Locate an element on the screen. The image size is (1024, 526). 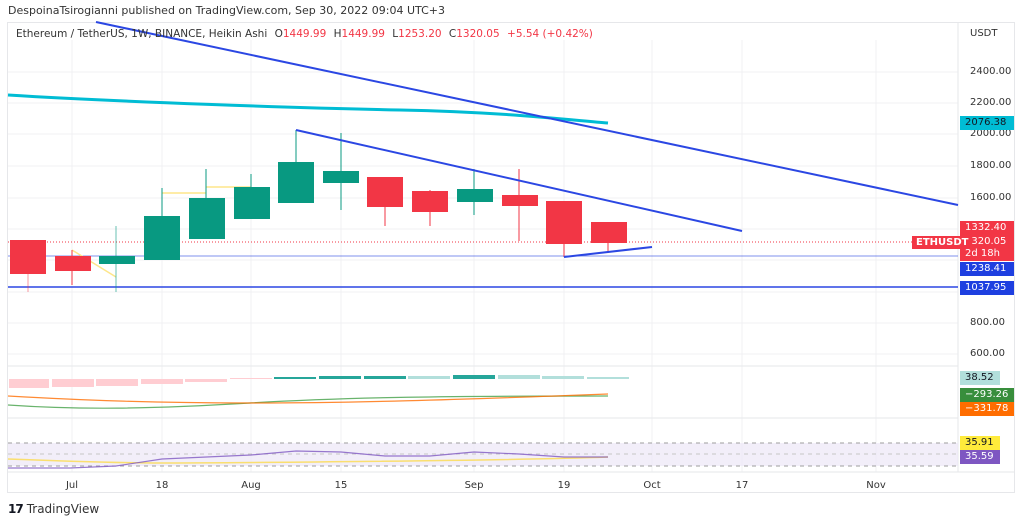
time-label: Aug is located at coordinates (251, 485).